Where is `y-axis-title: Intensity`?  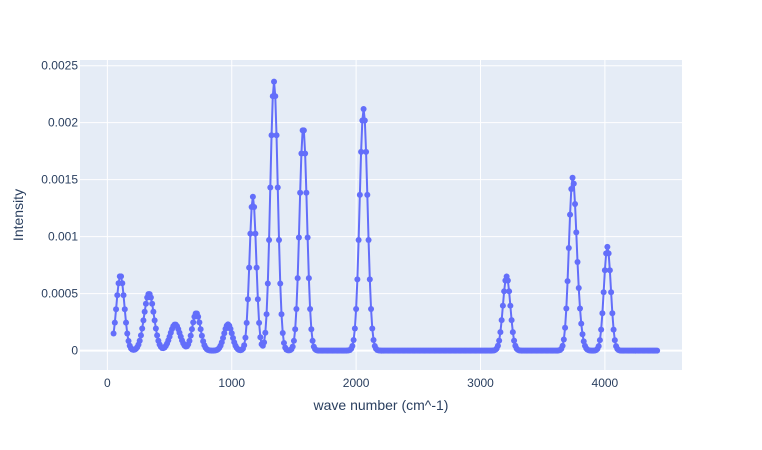 y-axis-title: Intensity is located at coordinates (18, 215).